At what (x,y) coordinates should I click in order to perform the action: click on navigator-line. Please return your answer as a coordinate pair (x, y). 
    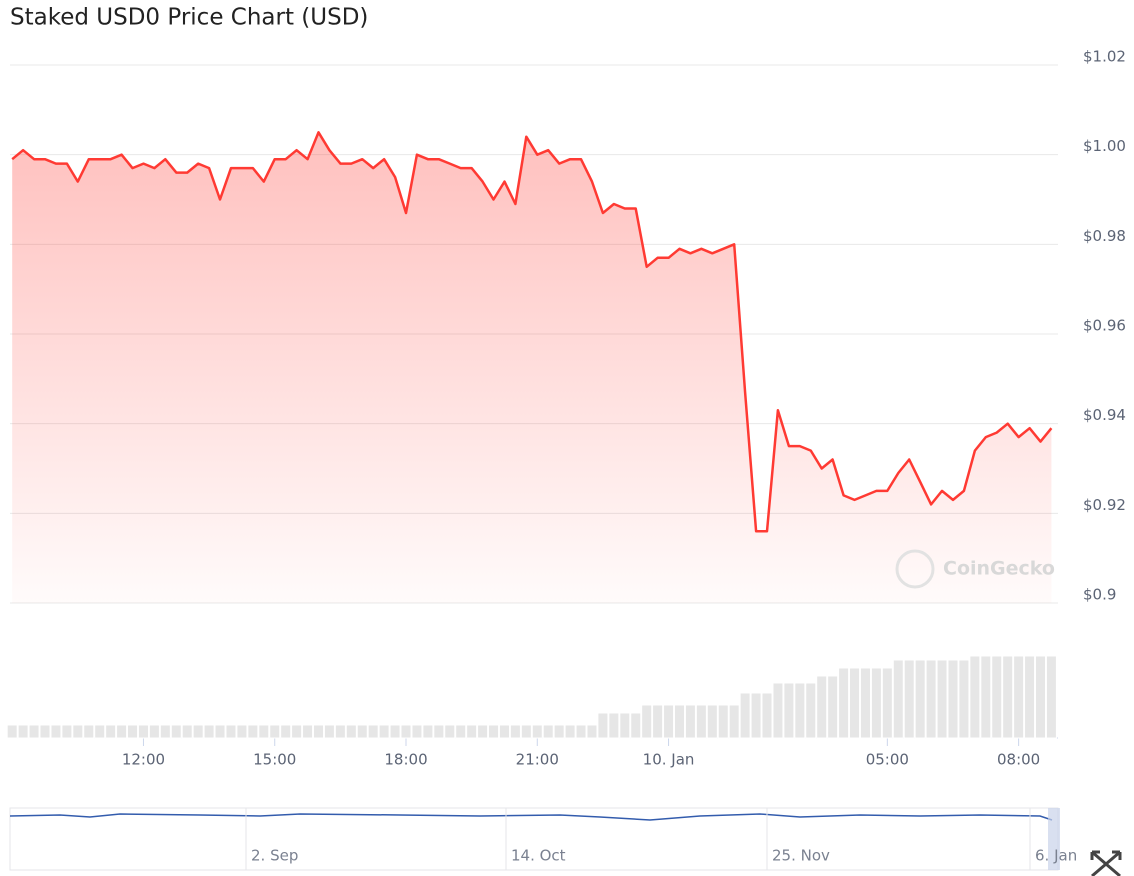
    Looking at the image, I should click on (531, 817).